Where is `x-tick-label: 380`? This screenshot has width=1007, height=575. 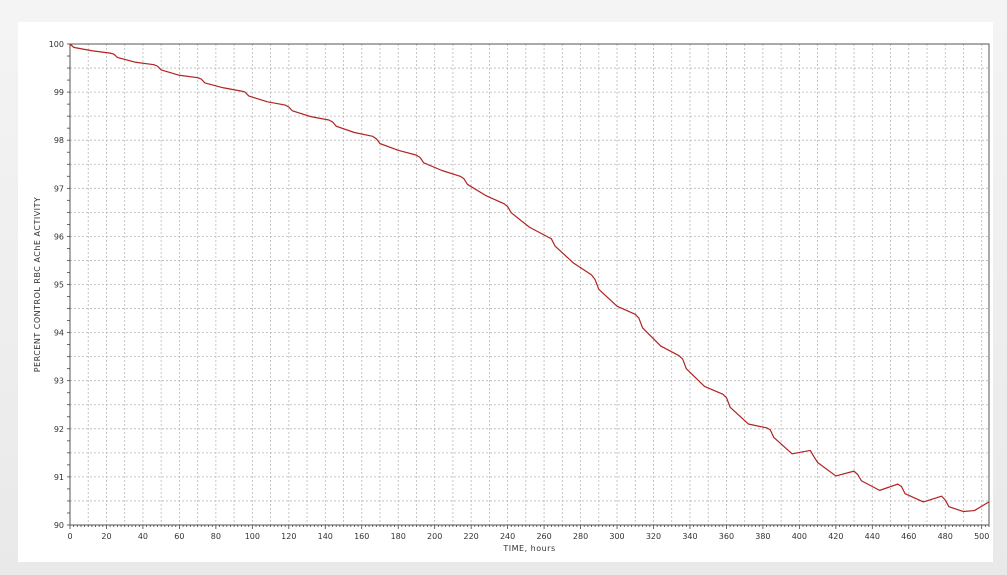 x-tick-label: 380 is located at coordinates (762, 536).